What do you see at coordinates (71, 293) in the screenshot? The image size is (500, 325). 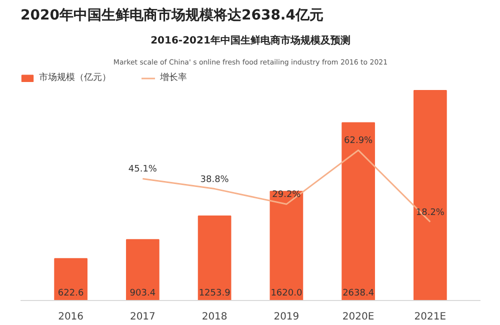 I see `data-label: 622.6` at bounding box center [71, 293].